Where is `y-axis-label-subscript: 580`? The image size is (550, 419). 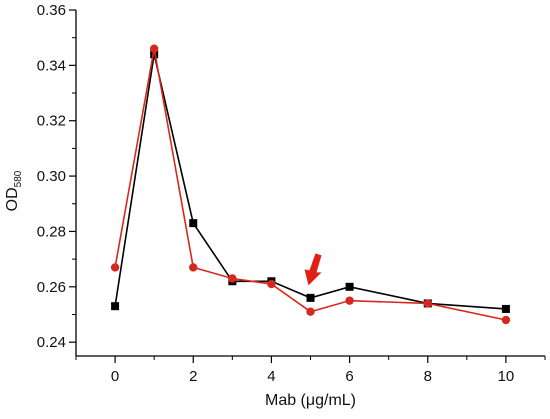 y-axis-label-subscript: 580 is located at coordinates (18, 178).